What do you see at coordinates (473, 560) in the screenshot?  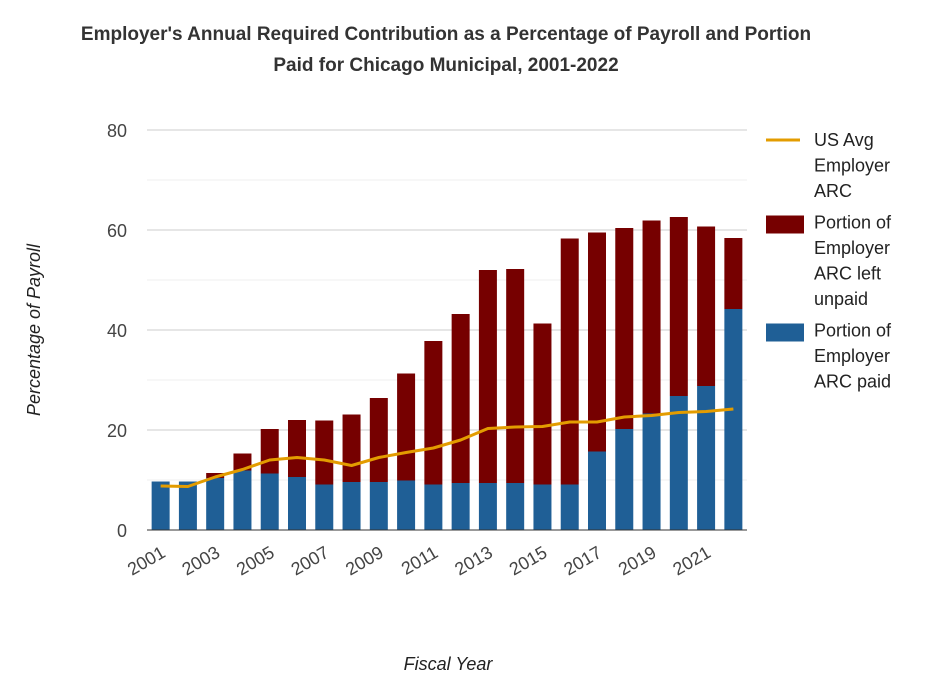 I see `x-tick-label: 2013` at bounding box center [473, 560].